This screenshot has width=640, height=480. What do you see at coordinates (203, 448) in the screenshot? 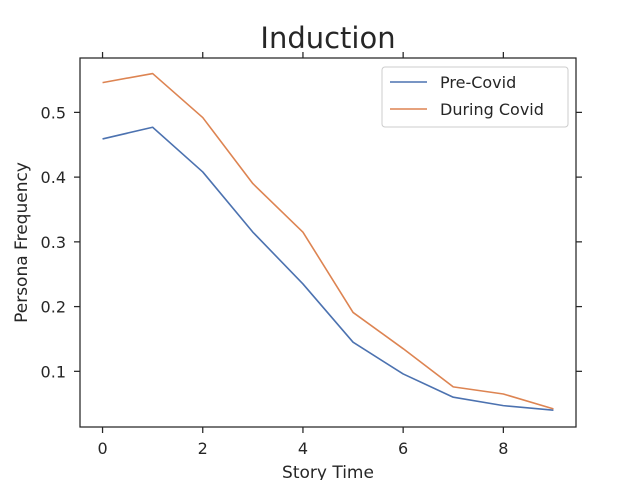
I see `x-tick-label: 2` at bounding box center [203, 448].